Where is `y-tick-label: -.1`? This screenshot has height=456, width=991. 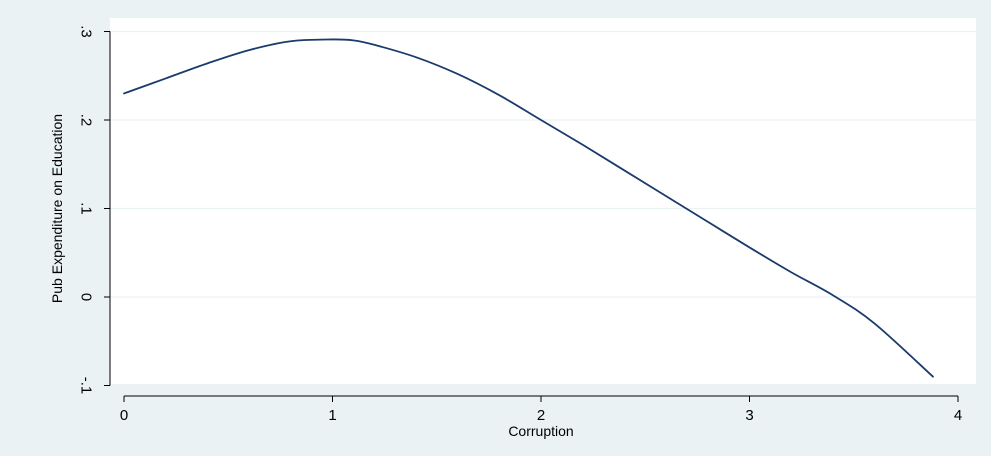 y-tick-label: -.1 is located at coordinates (86, 386).